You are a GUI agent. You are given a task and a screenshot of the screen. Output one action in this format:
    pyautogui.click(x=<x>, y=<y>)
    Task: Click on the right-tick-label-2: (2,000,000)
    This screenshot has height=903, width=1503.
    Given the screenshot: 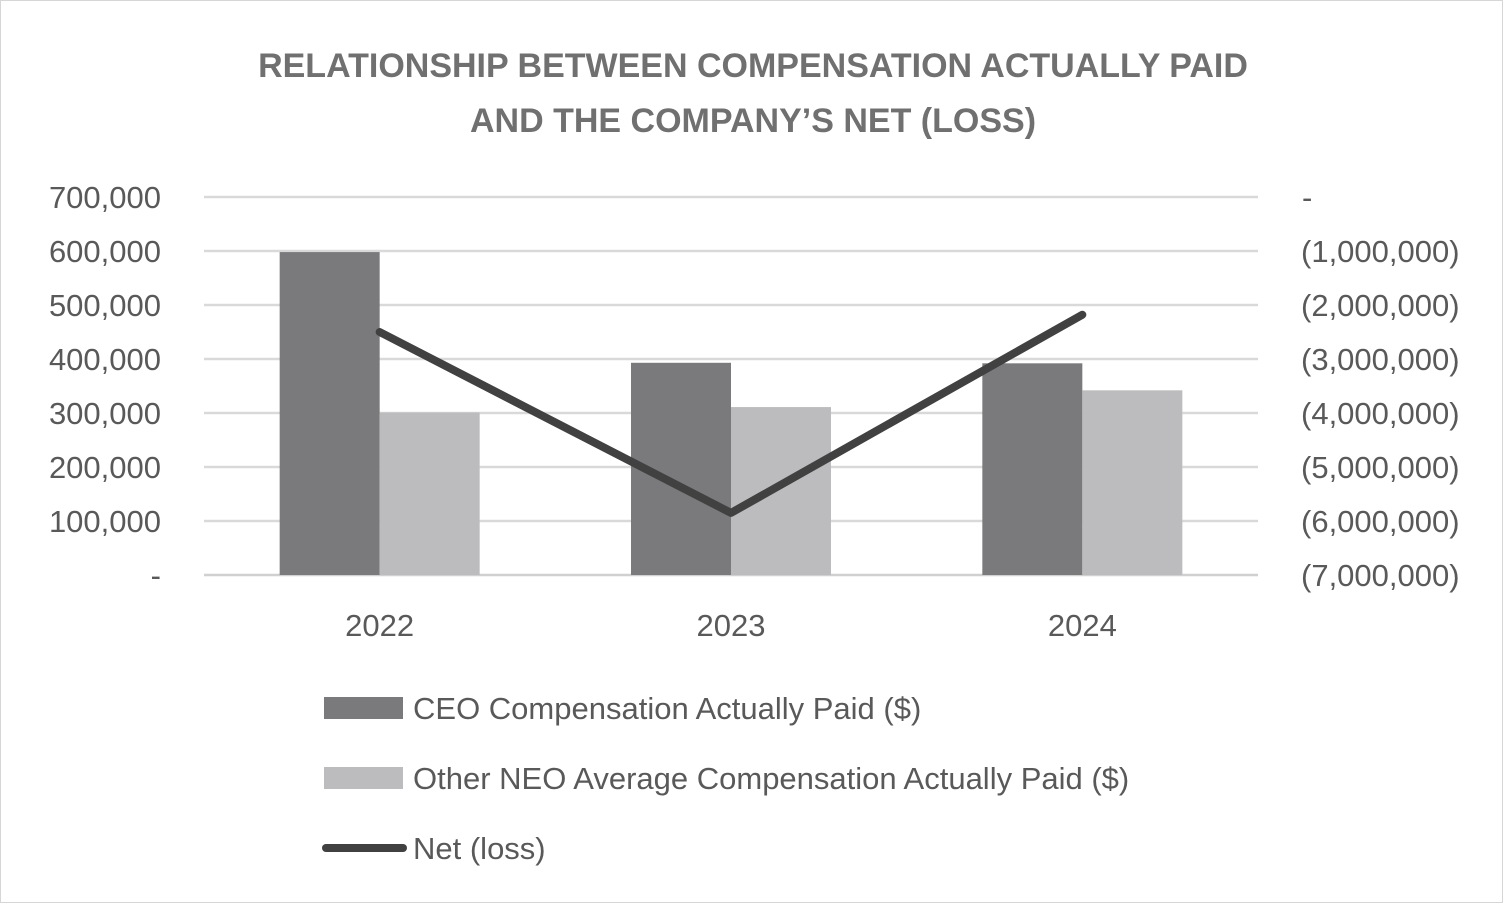 What is the action you would take?
    pyautogui.click(x=1380, y=305)
    